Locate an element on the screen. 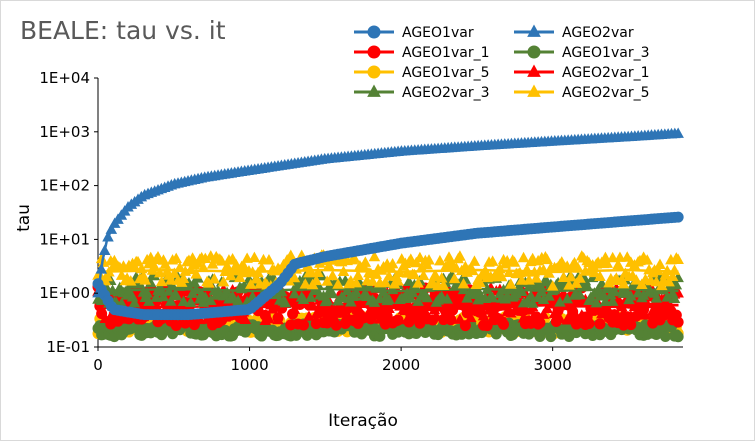 The image size is (755, 441). y-tick-label: 1E+03 is located at coordinates (64, 132).